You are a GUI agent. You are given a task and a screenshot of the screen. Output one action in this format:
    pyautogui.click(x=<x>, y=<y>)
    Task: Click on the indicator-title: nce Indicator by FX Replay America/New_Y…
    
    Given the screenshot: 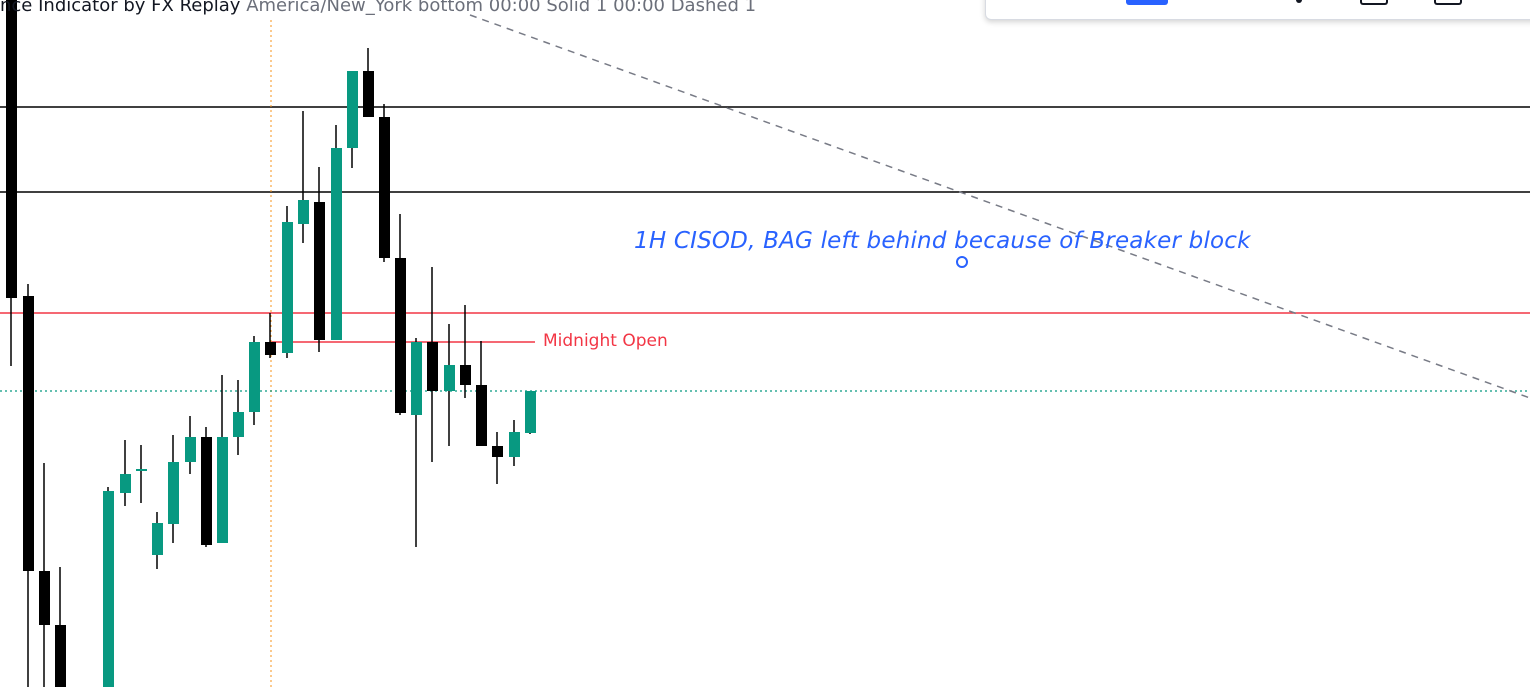 What is the action you would take?
    pyautogui.click(x=378, y=8)
    